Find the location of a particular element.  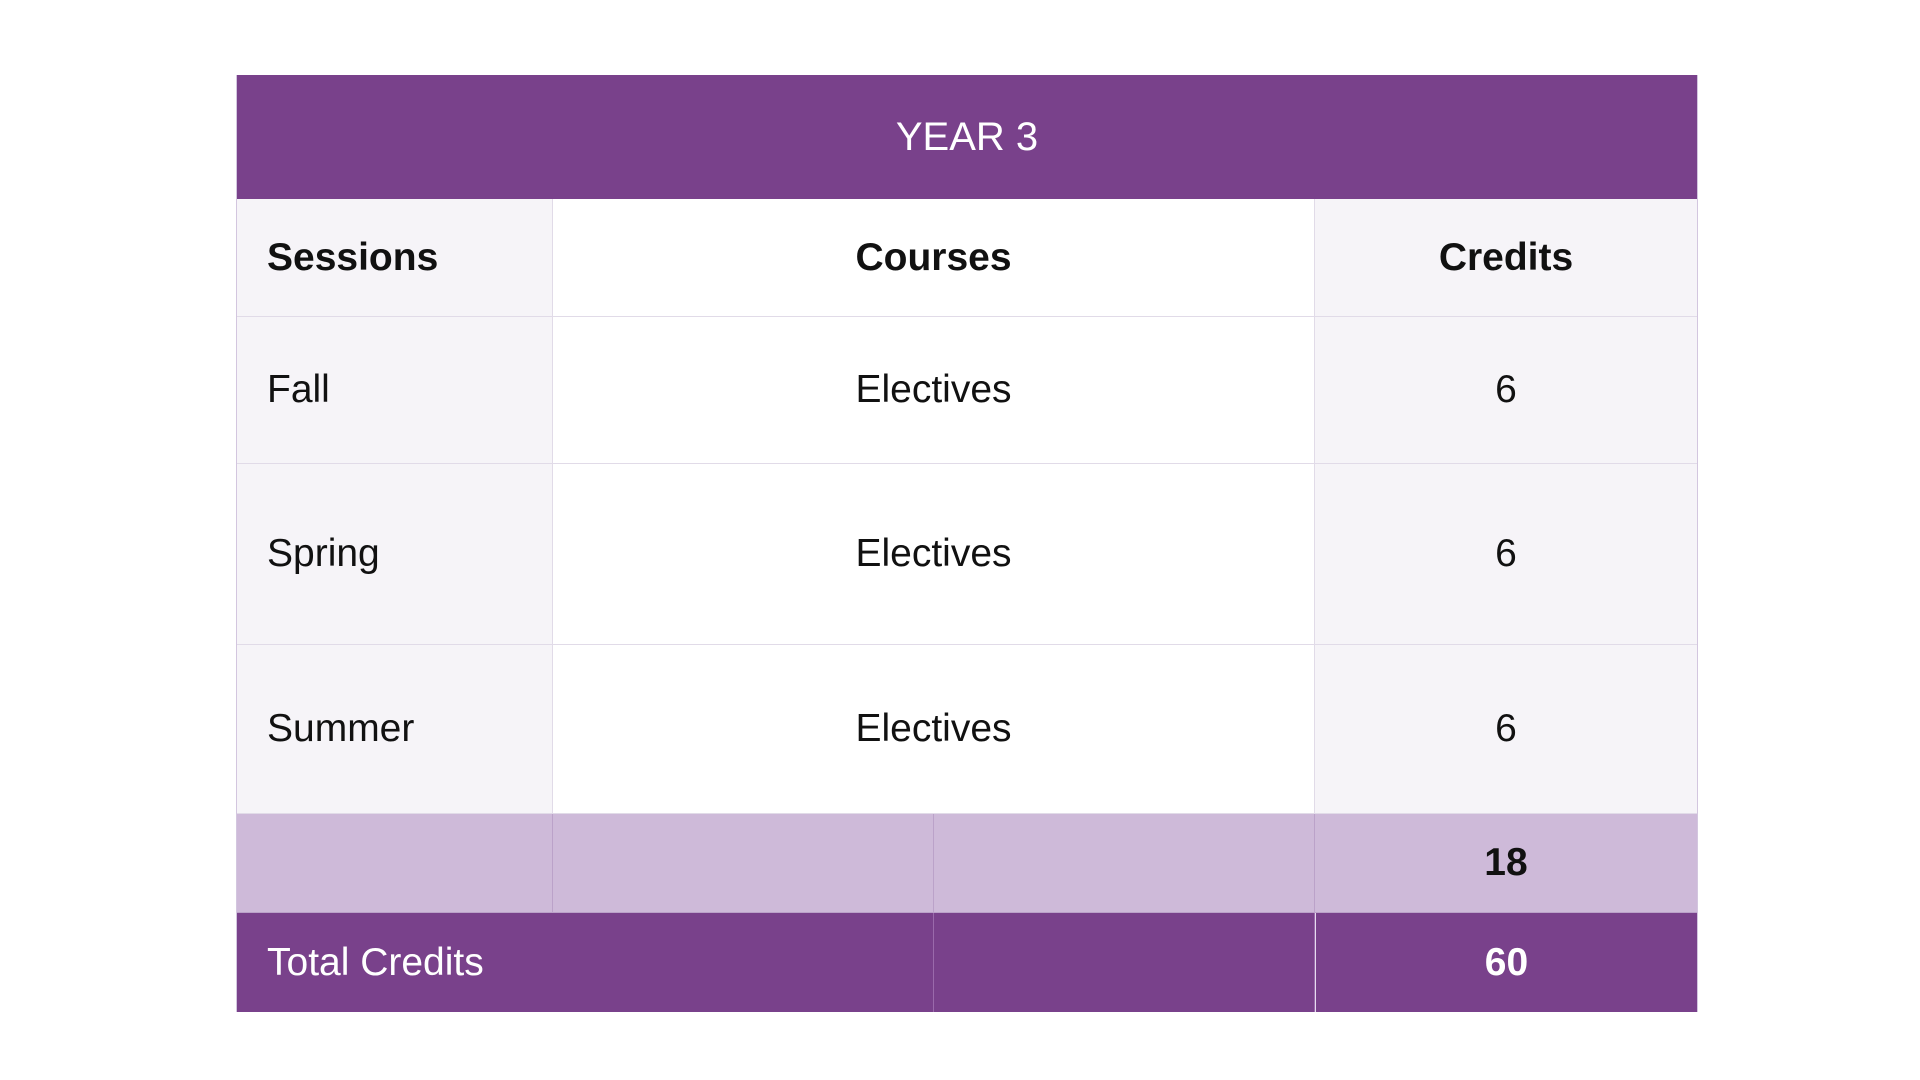

header-credits: Credits is located at coordinates (1506, 258).